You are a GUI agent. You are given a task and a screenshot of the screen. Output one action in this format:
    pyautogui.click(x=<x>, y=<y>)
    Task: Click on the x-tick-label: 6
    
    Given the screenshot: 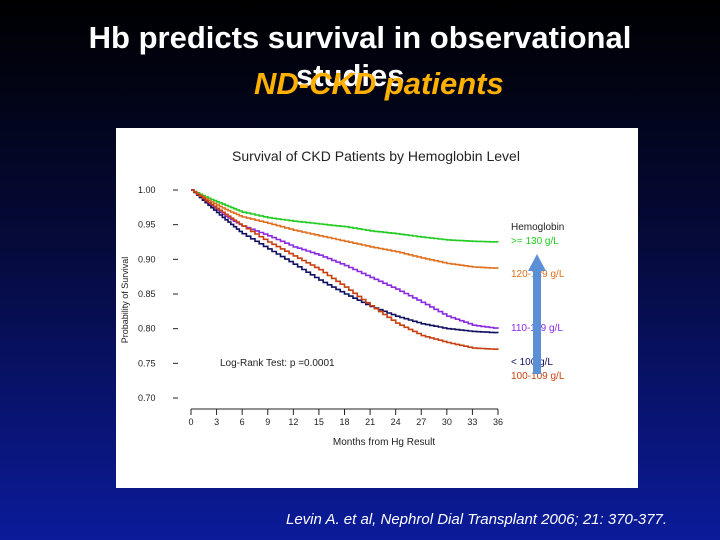 What is the action you would take?
    pyautogui.click(x=242, y=422)
    